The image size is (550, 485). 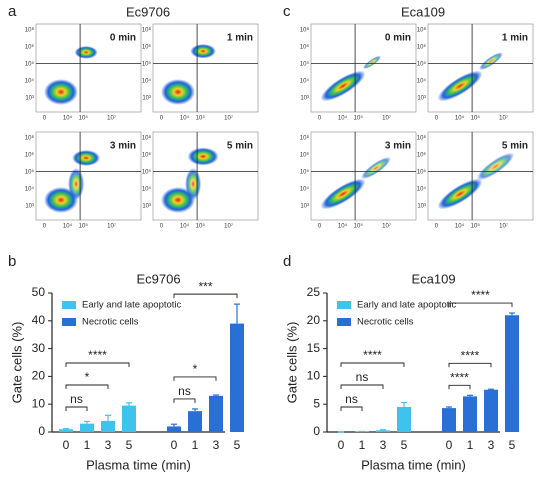 I want to click on time-label: 1 min, so click(x=240, y=38).